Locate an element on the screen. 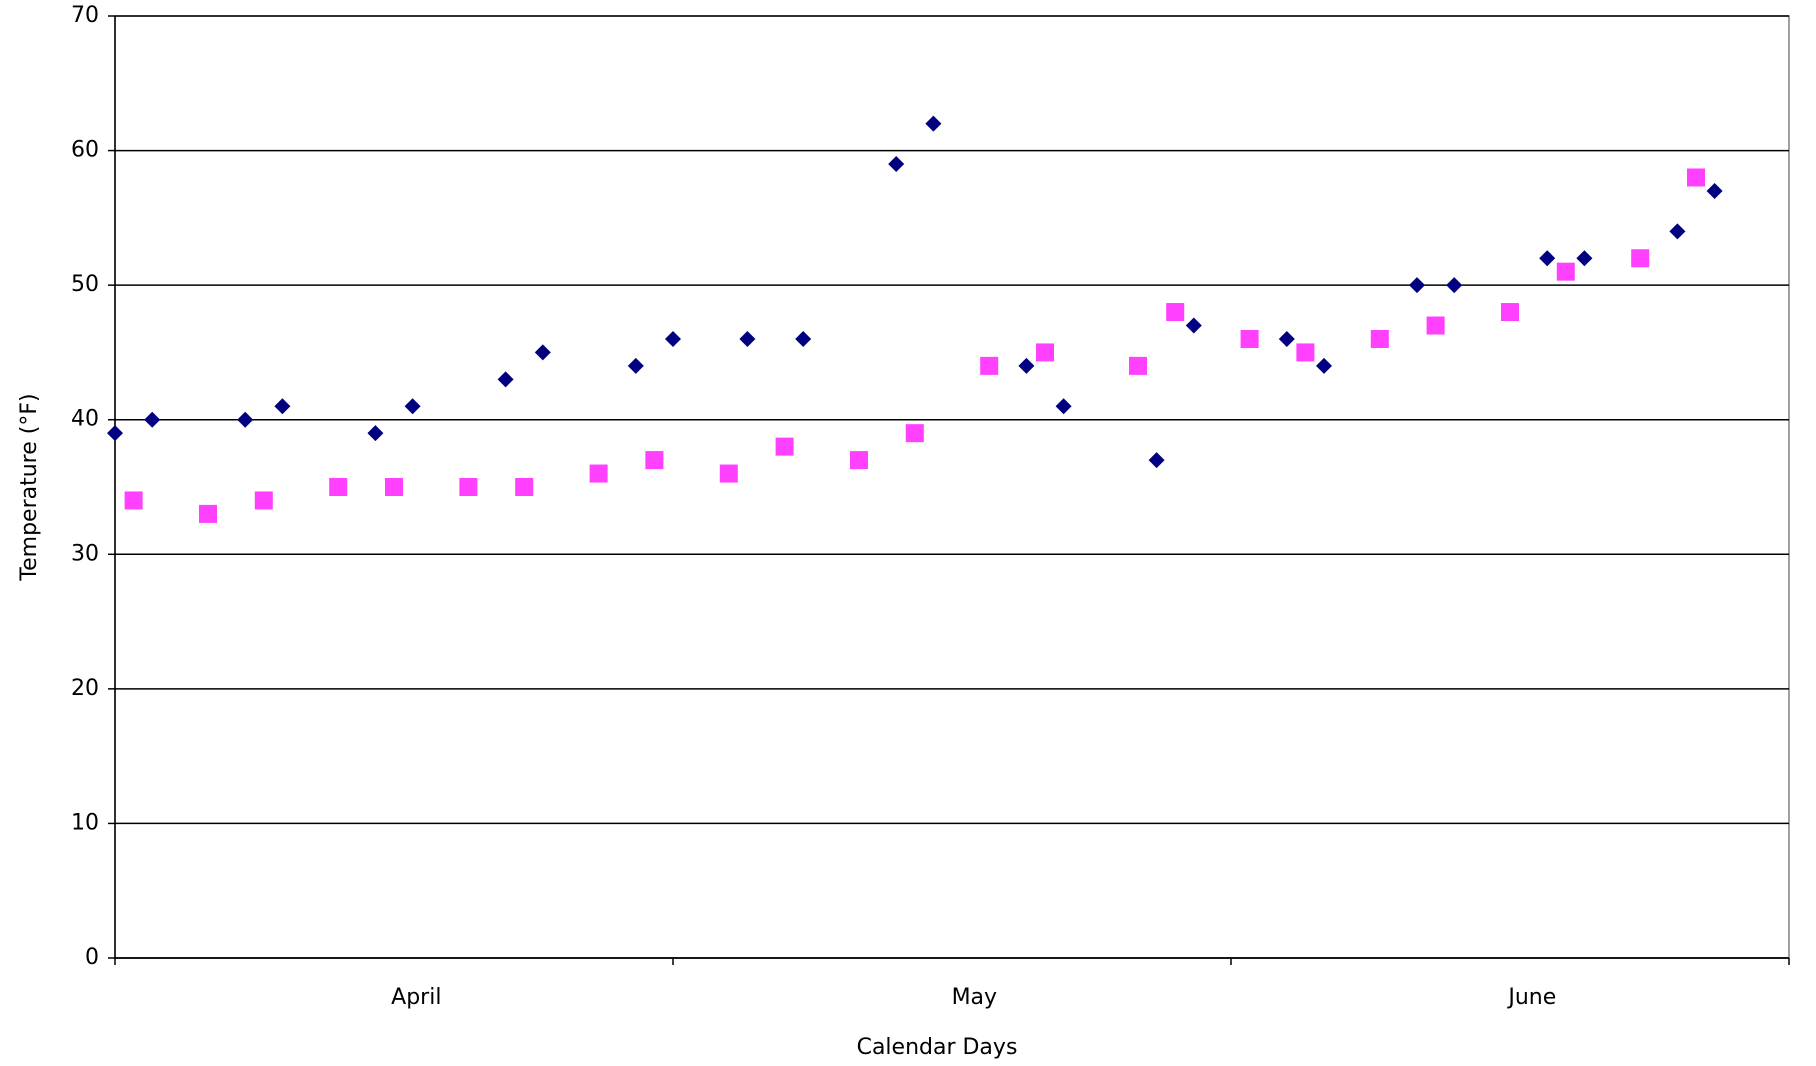 This screenshot has height=1066, width=1816. y-tick-label: 70 is located at coordinates (85, 15).